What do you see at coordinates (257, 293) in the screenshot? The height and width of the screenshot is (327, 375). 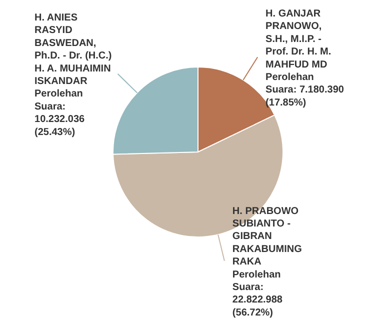 I see `data-label: Perolehan Suara: 22.822.988 (56.72%)` at bounding box center [257, 293].